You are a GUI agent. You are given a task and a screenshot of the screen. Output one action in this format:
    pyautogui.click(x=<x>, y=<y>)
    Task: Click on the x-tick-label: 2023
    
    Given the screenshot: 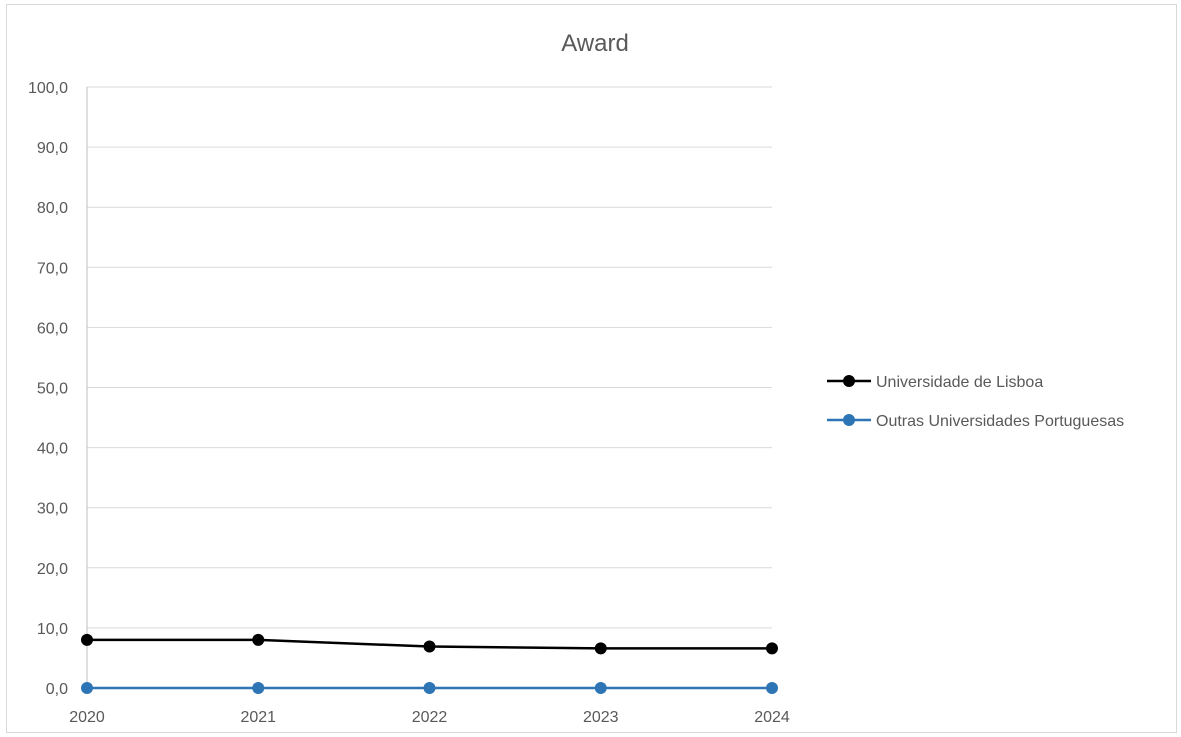 What is the action you would take?
    pyautogui.click(x=601, y=717)
    